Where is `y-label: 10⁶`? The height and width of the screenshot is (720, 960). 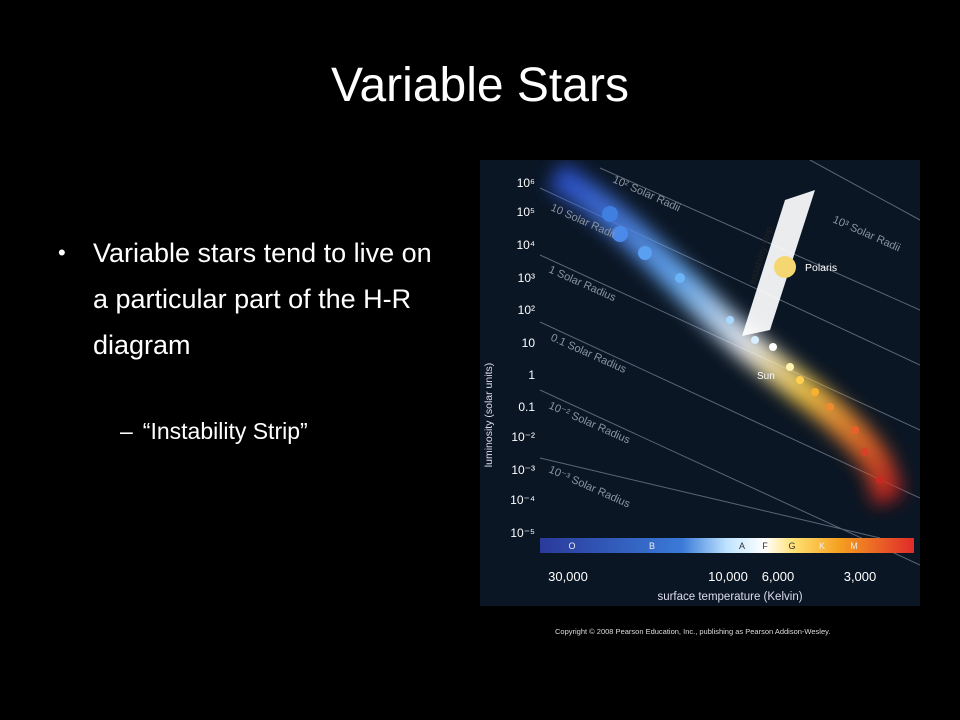
y-label: 10⁶ is located at coordinates (526, 183).